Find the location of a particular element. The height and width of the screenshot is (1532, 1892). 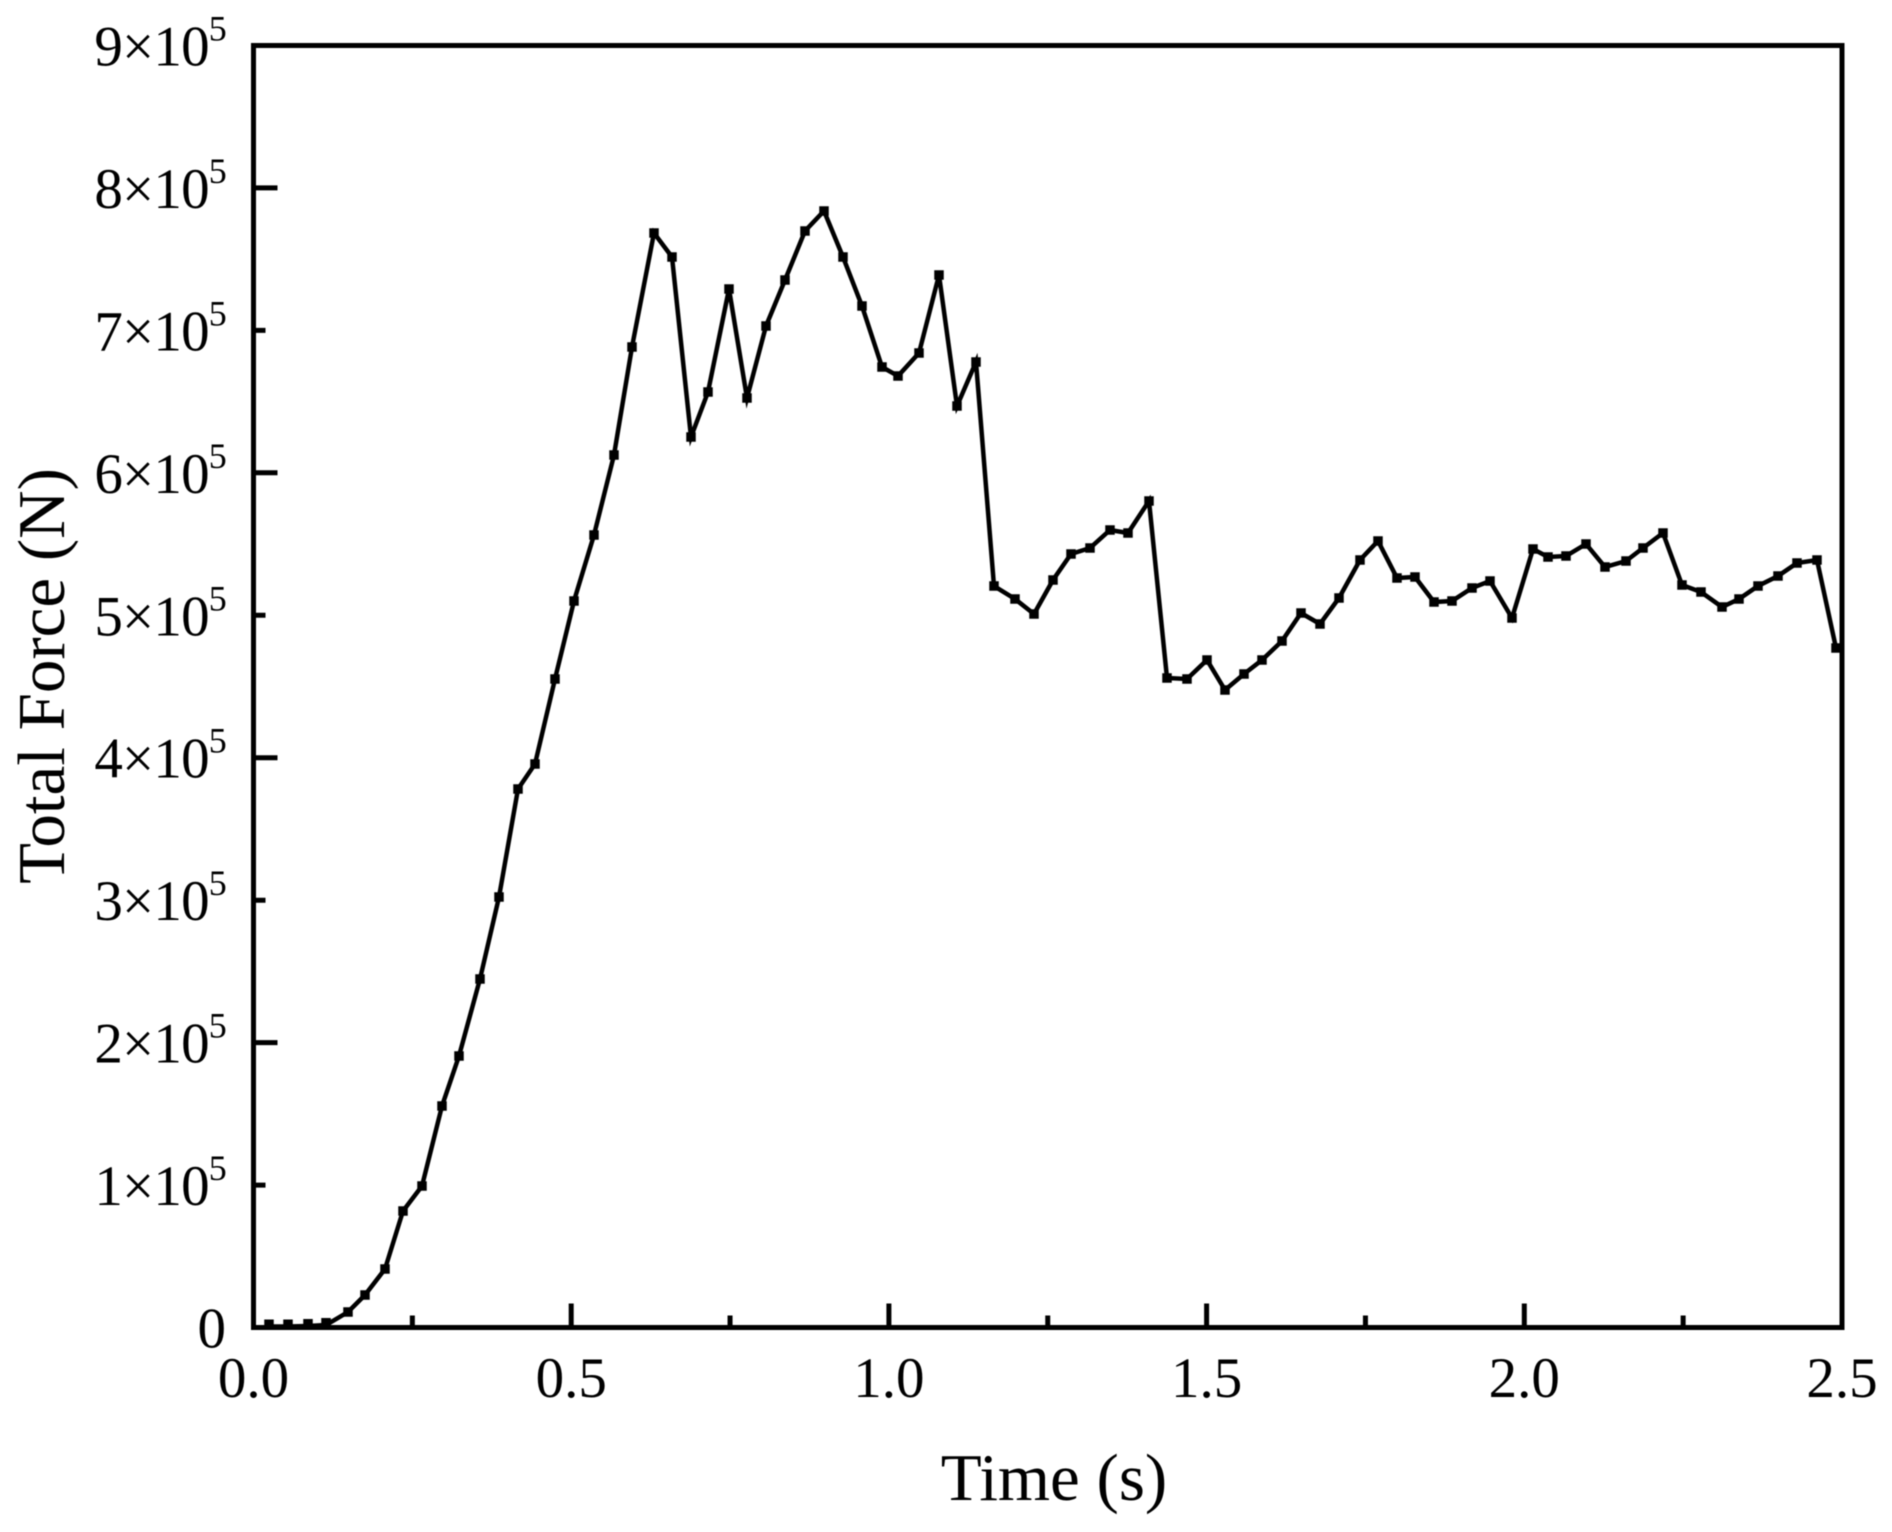

svg-text: Total Force (N) is located at coordinates (42, 676).